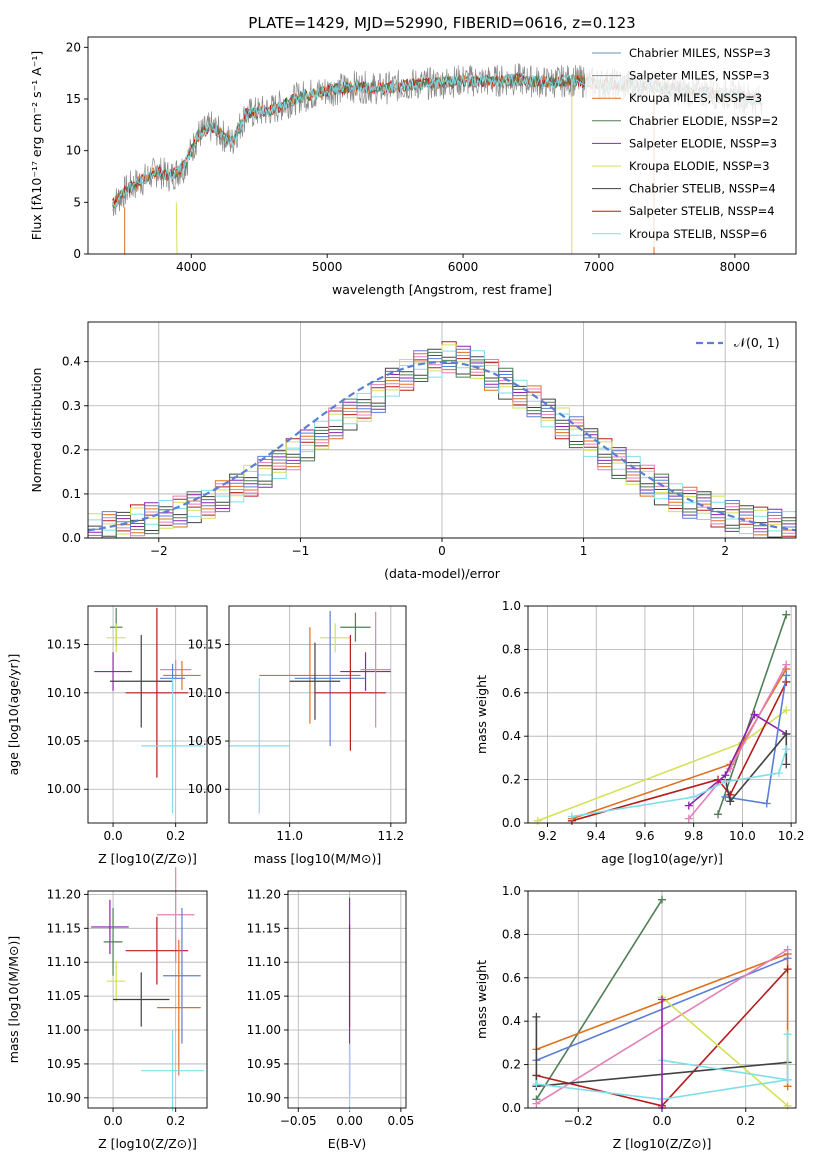 The width and height of the screenshot is (819, 1170). What do you see at coordinates (301, 551) in the screenshot?
I see `x-tick-label: −1` at bounding box center [301, 551].